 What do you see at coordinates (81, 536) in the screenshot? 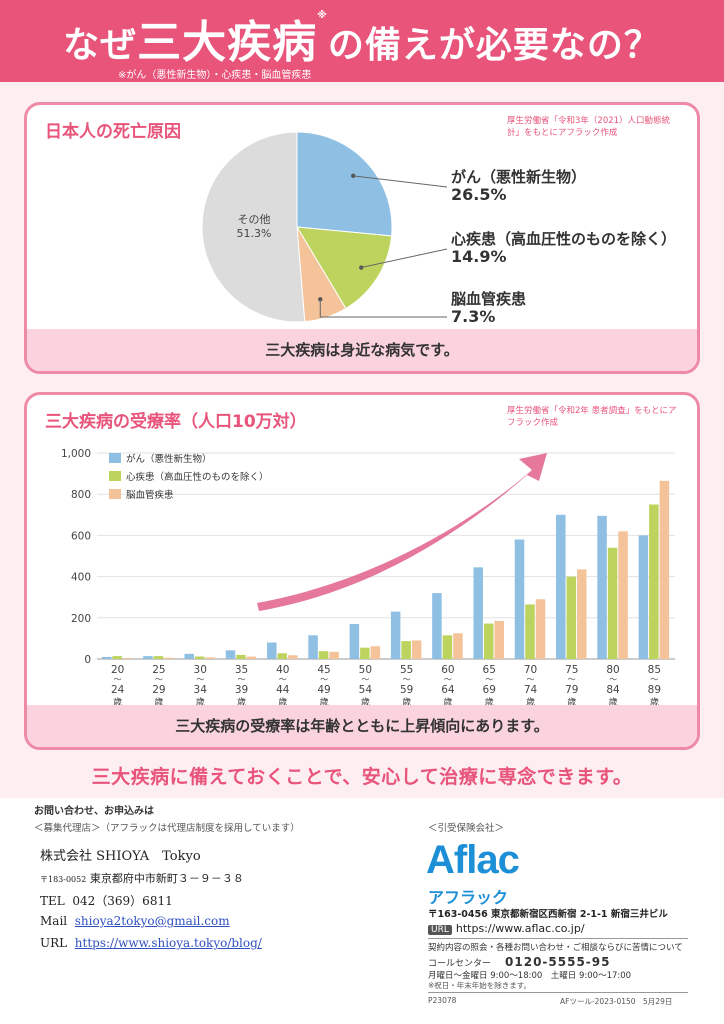
I see `y-tick-label: 600` at bounding box center [81, 536].